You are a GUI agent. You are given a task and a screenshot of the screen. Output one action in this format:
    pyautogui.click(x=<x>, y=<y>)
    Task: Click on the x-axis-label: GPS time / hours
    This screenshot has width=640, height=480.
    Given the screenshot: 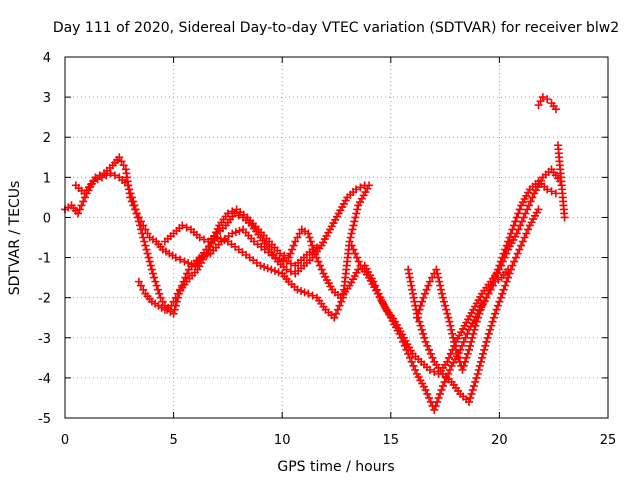 What is the action you would take?
    pyautogui.click(x=335, y=467)
    